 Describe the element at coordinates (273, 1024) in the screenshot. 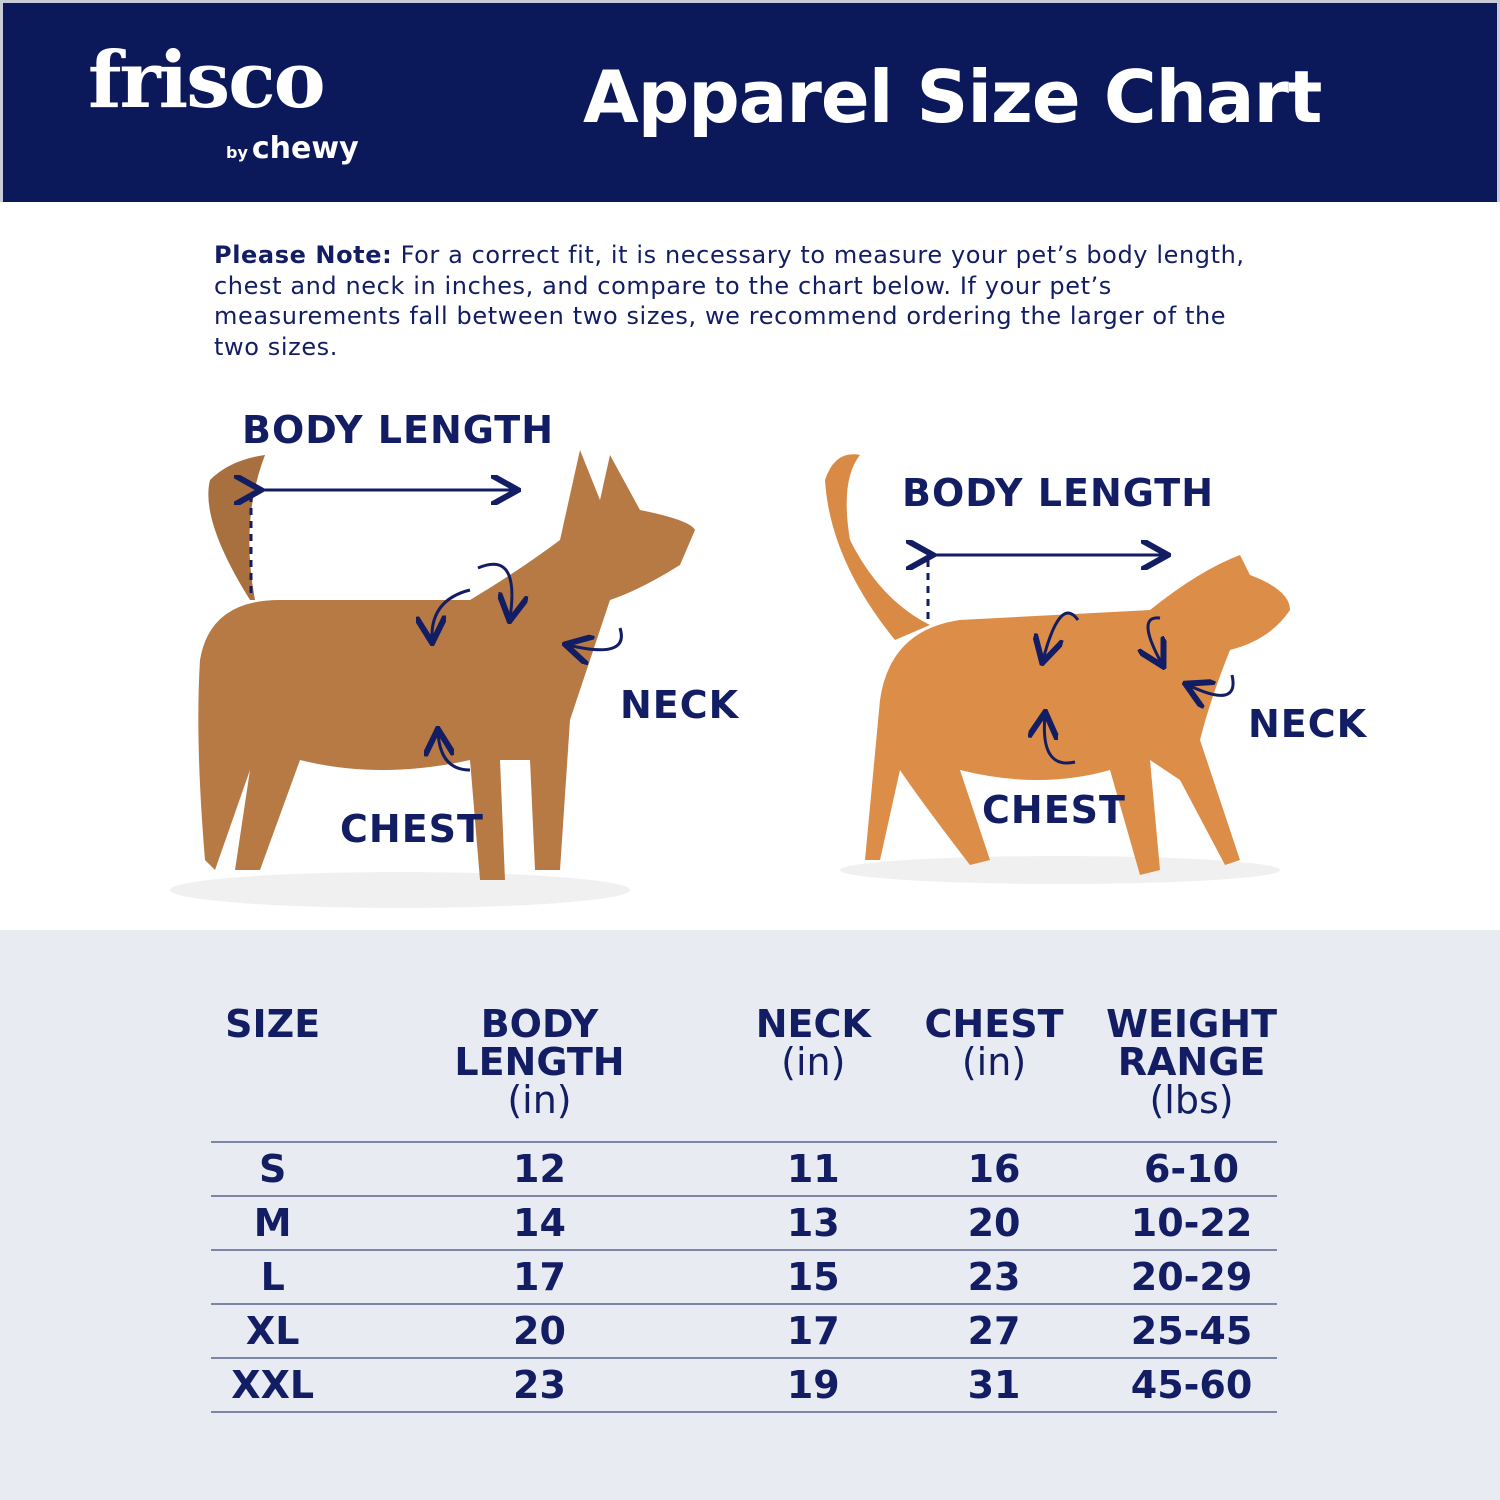

I see `header-size: SIZE` at that location.